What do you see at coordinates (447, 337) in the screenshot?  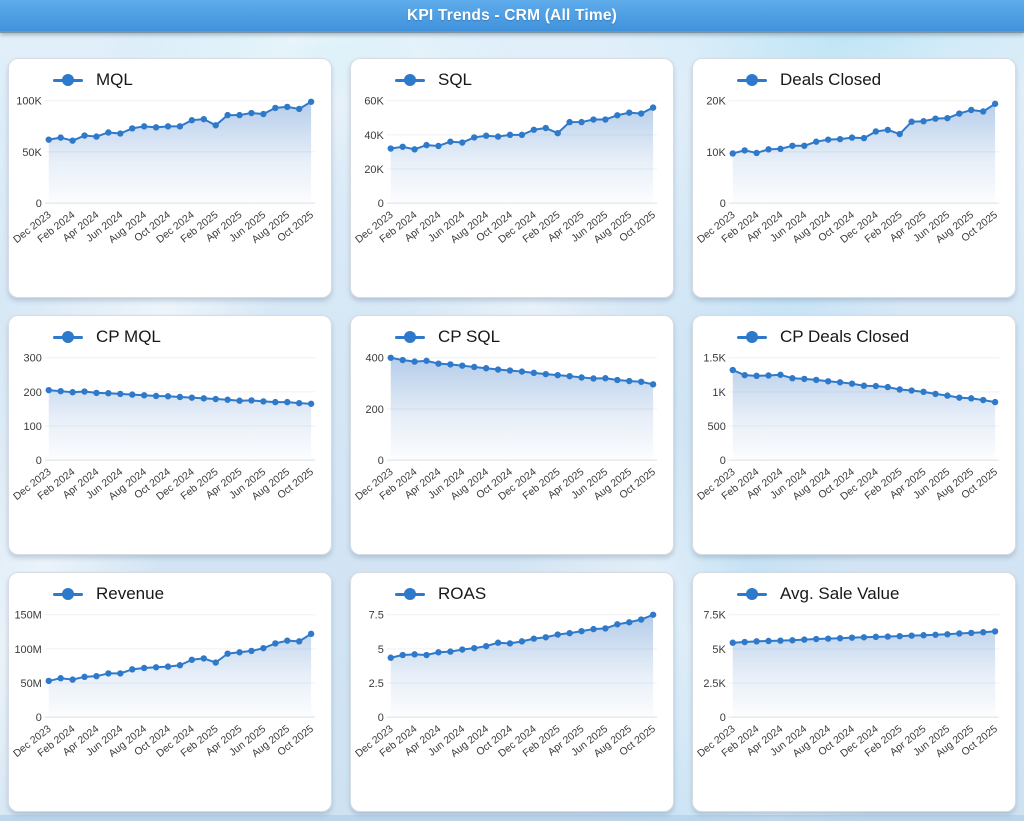 I see `legend-cp-sql: CP SQL` at bounding box center [447, 337].